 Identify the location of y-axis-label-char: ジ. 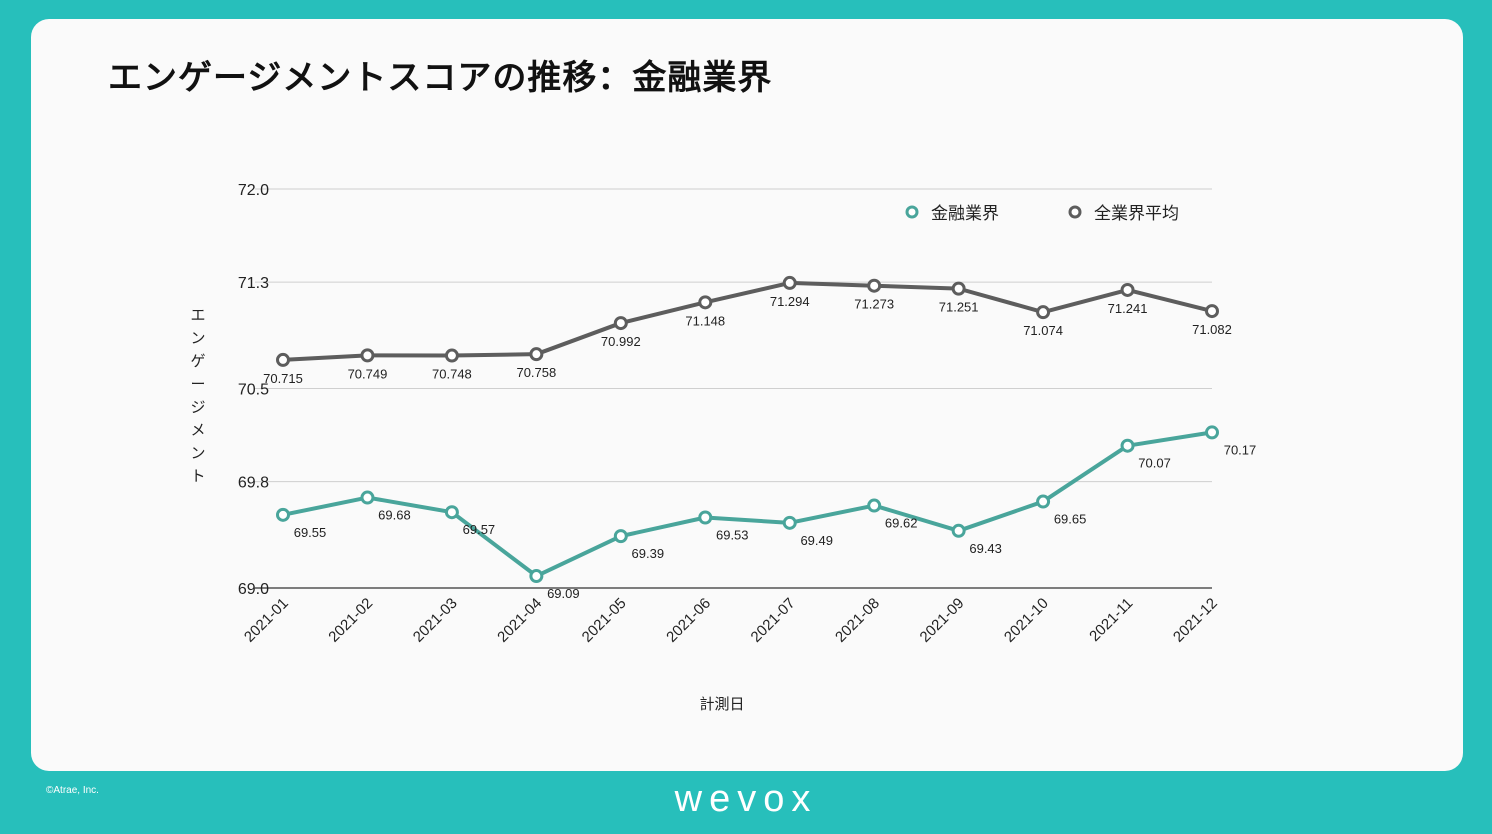
(197, 407).